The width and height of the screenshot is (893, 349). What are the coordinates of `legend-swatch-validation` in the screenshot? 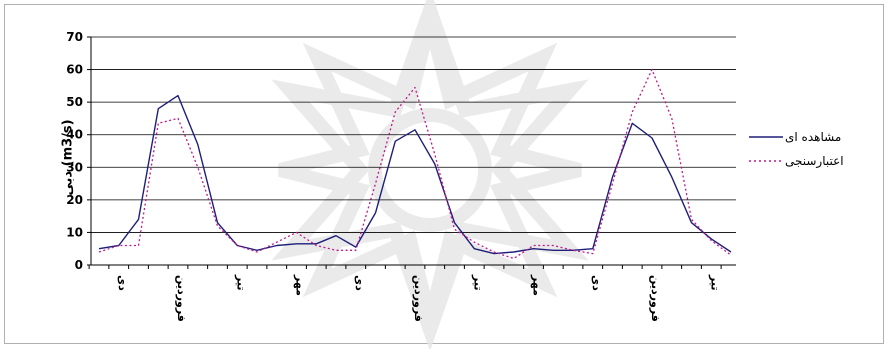 It's located at (766, 161).